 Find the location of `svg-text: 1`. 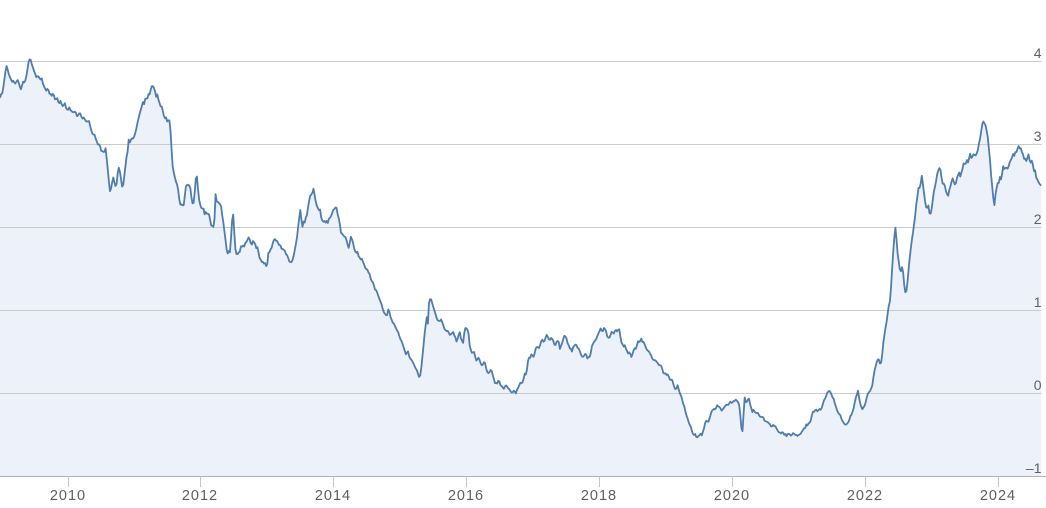

svg-text: 1 is located at coordinates (1038, 302).